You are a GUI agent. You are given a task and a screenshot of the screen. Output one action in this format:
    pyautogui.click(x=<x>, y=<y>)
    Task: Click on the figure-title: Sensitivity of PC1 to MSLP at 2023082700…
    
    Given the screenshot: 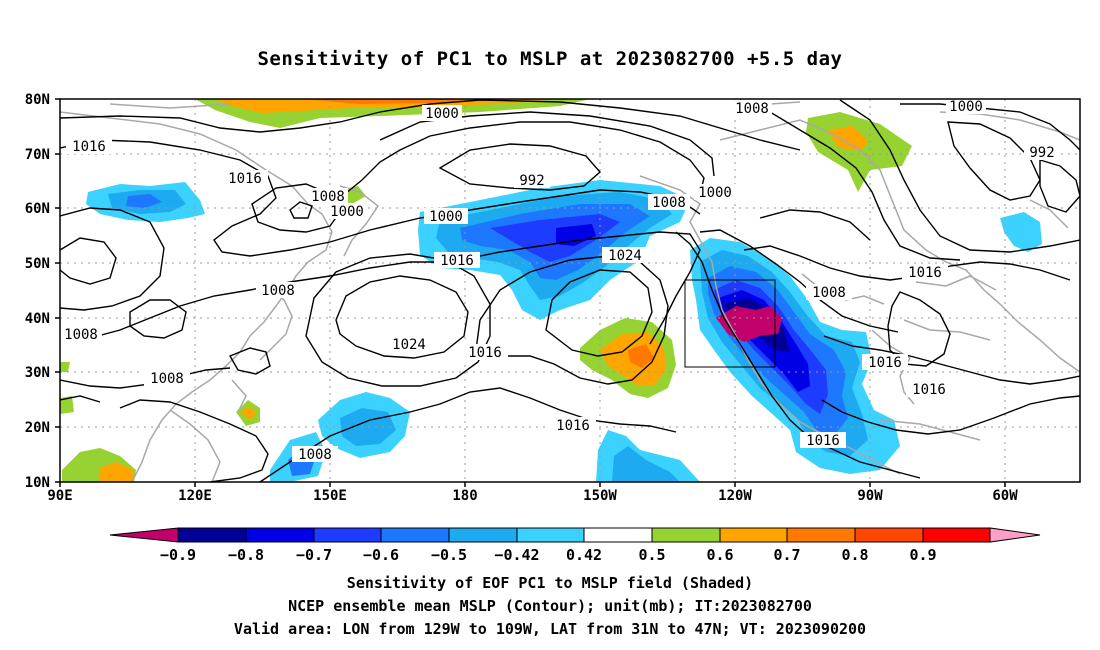 What is the action you would take?
    pyautogui.click(x=550, y=59)
    